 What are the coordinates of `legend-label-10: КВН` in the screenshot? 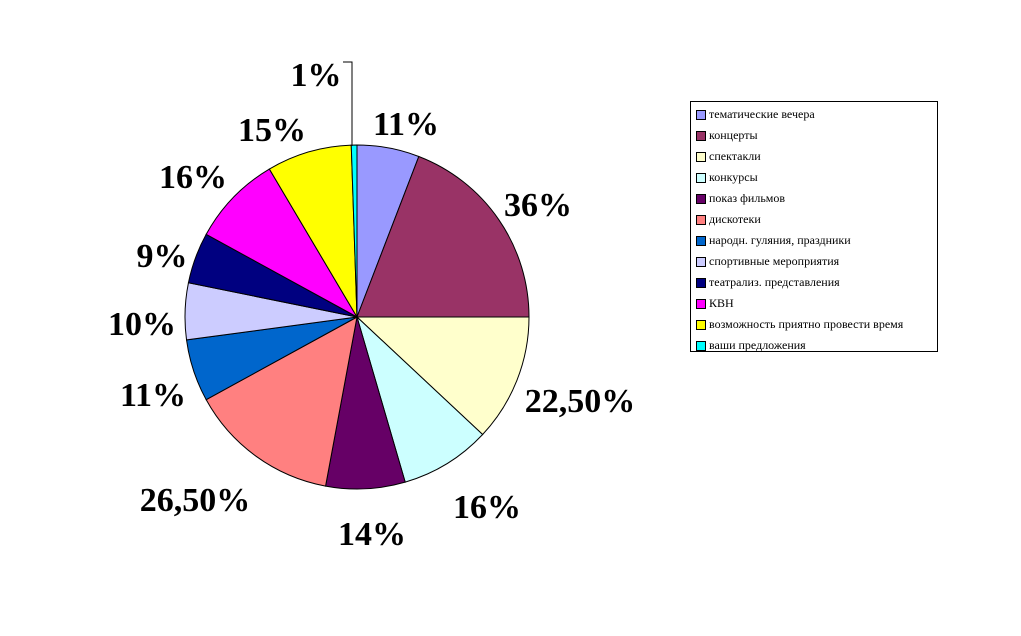 It's located at (721, 303).